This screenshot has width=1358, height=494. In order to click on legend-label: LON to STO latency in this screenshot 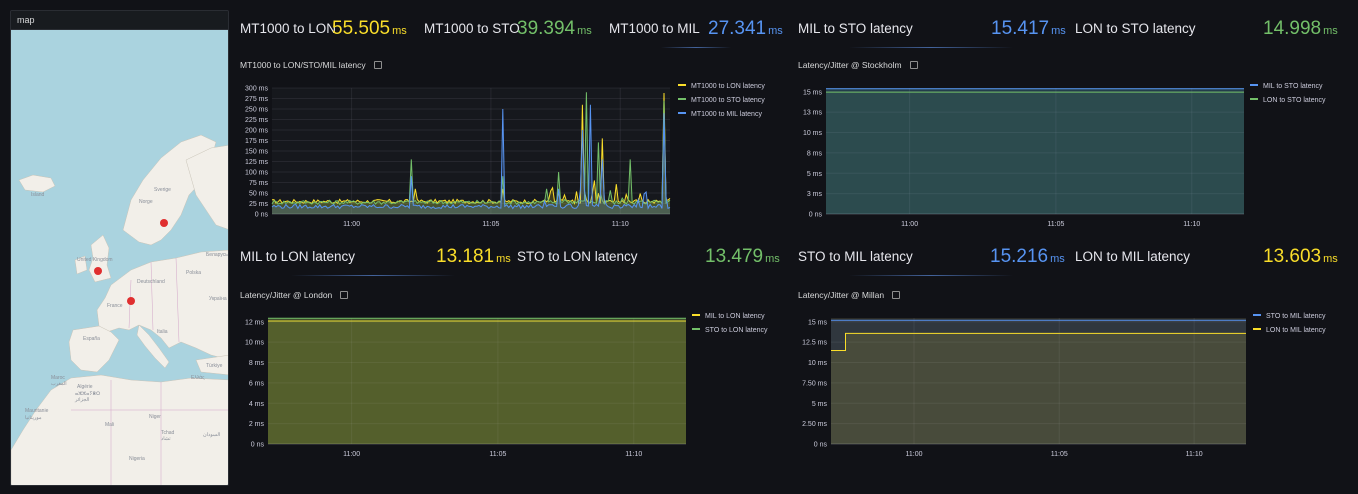, I will do `click(1294, 100)`.